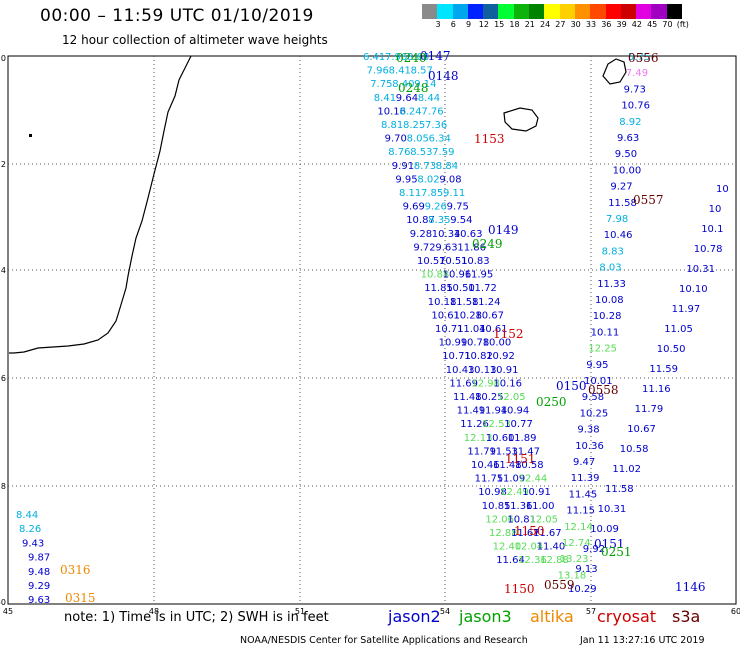 The height and width of the screenshot is (650, 740). What do you see at coordinates (585, 478) in the screenshot?
I see `wave-height-value: 11.39` at bounding box center [585, 478].